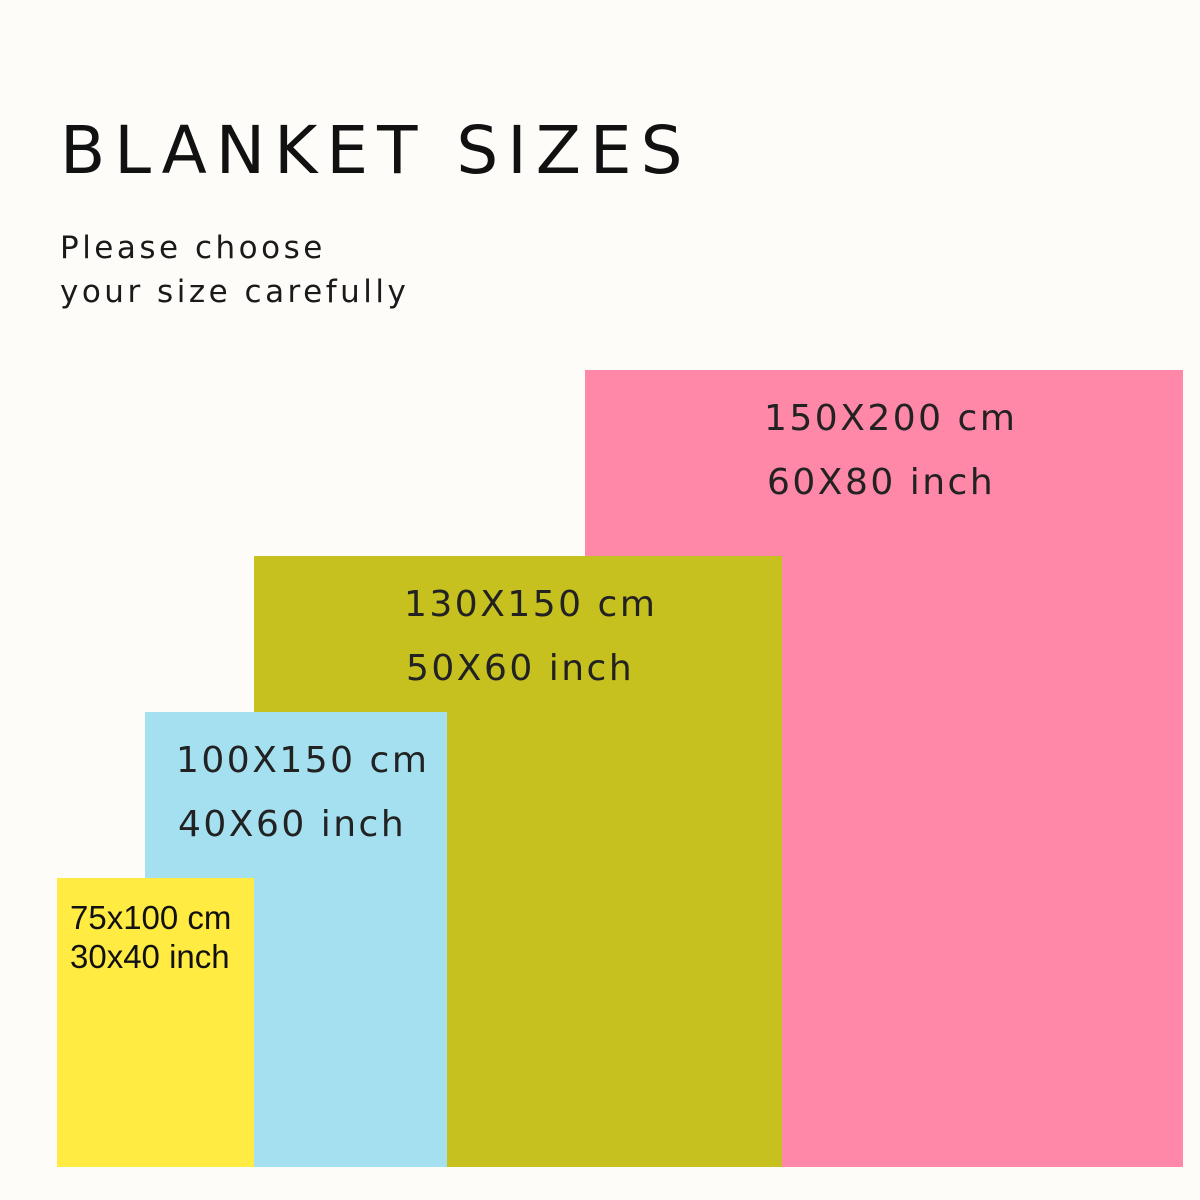  Describe the element at coordinates (303, 760) in the screenshot. I see `size-100x150-cm-label: 100X150 cm` at that location.